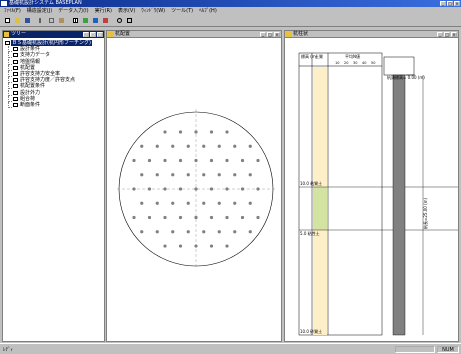 The width and height of the screenshot is (461, 354). Describe the element at coordinates (53, 86) in the screenshot. I see `tree-item: 杭配置条件` at that location.